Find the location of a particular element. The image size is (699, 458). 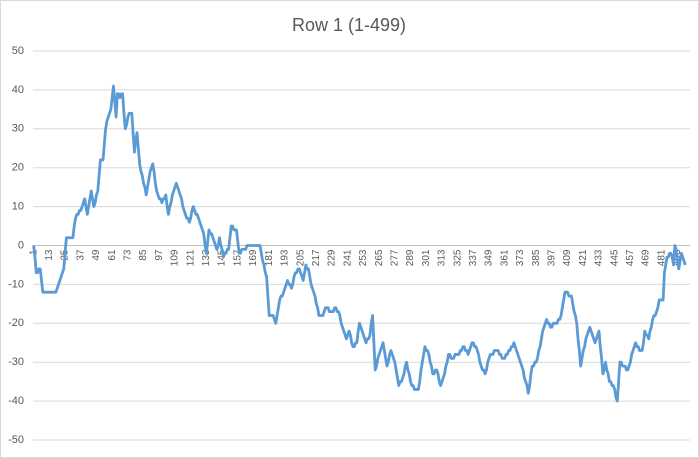

y-tick-label: 0 is located at coordinates (21, 245).